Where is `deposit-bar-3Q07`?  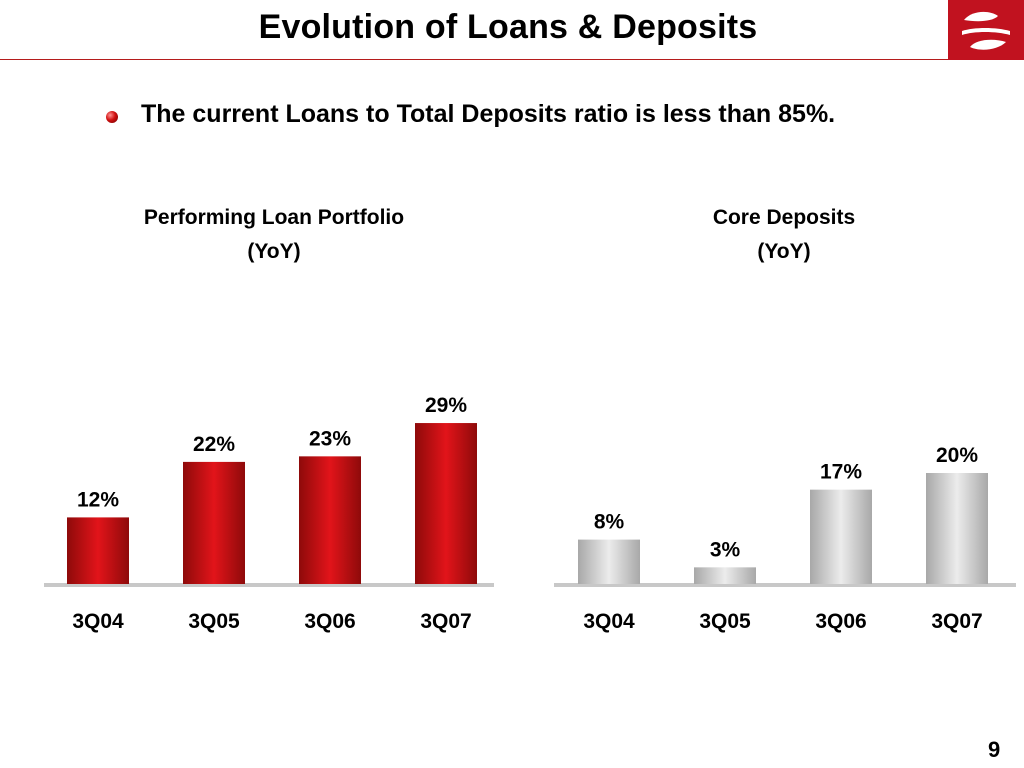 deposit-bar-3Q07 is located at coordinates (957, 528).